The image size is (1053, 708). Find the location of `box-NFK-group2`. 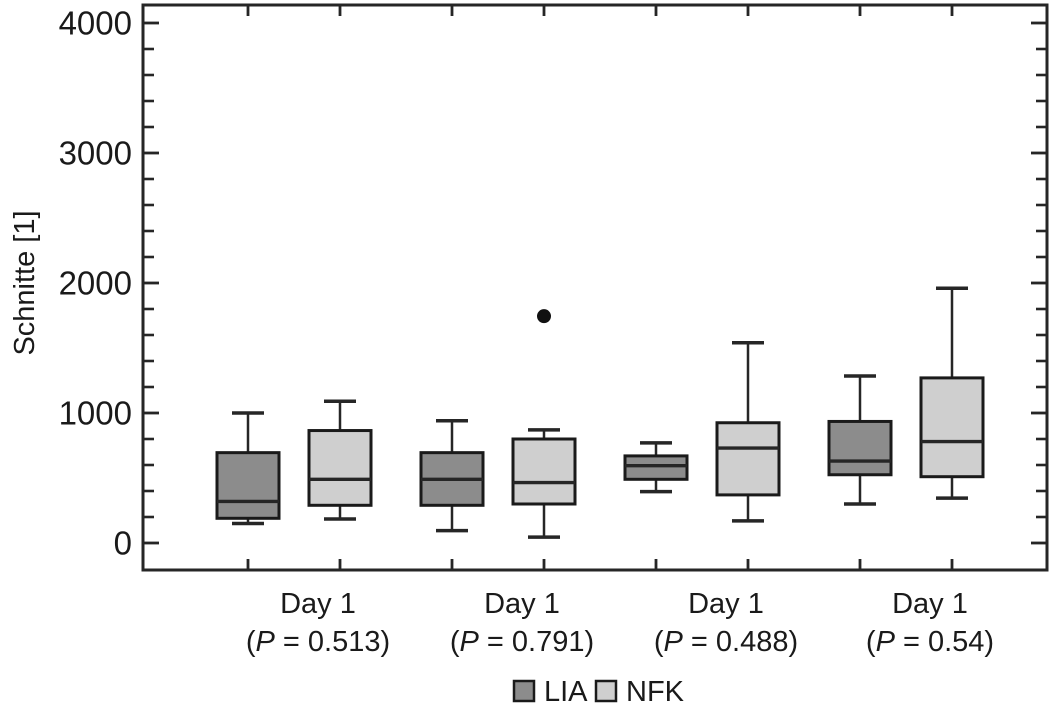

box-NFK-group2 is located at coordinates (544, 471).